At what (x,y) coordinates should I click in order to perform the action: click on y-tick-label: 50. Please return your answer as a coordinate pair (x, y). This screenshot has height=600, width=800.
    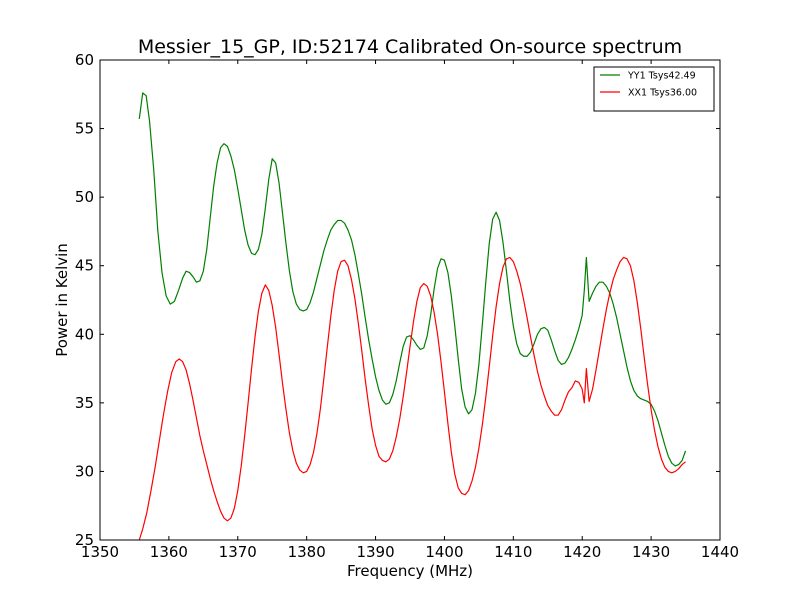
    Looking at the image, I should click on (84, 197).